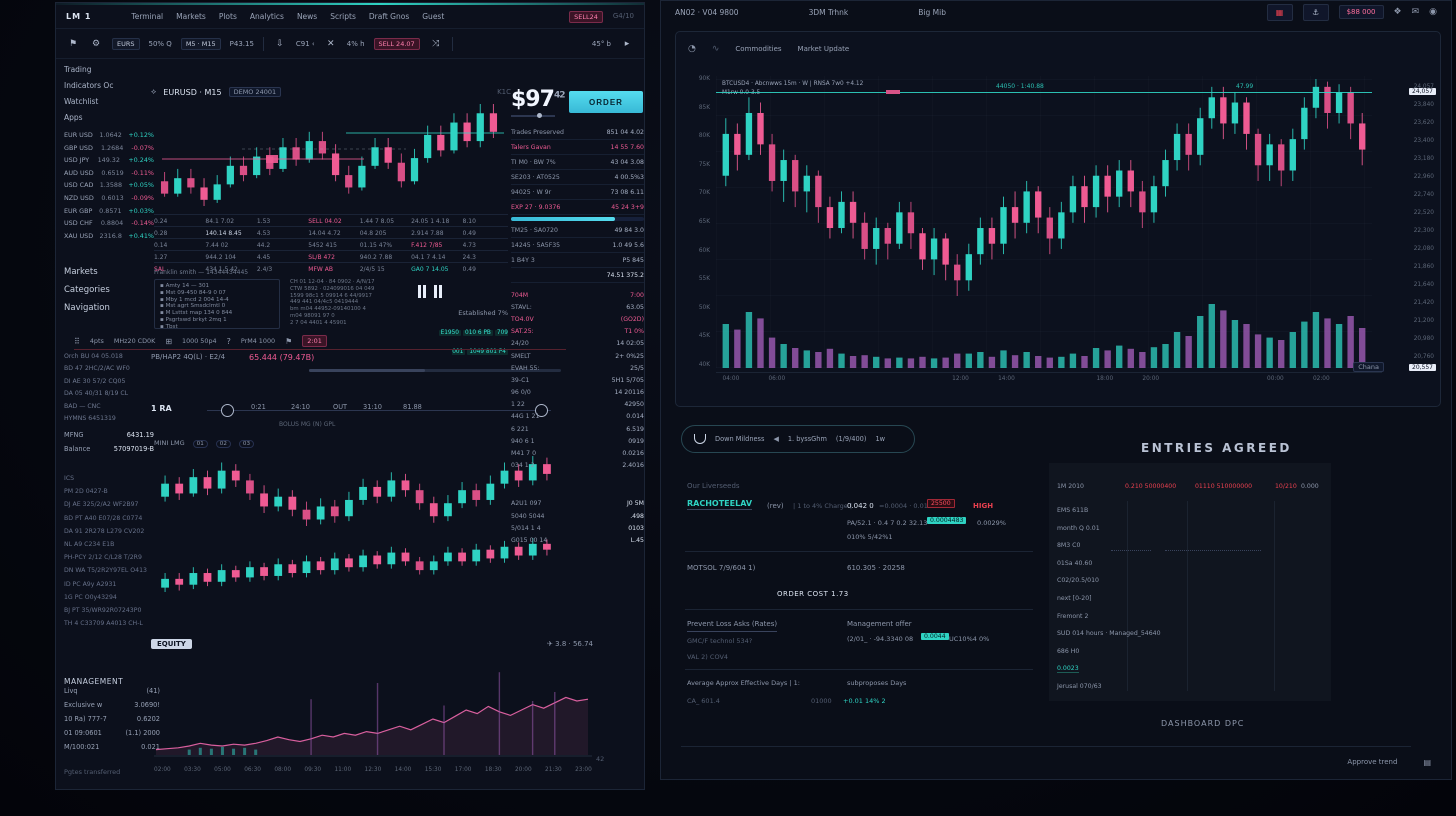 The width and height of the screenshot is (1456, 816). What do you see at coordinates (732, 625) in the screenshot?
I see `prevent-loss-field: Prevent Loss Asks (Rates)` at bounding box center [732, 625].